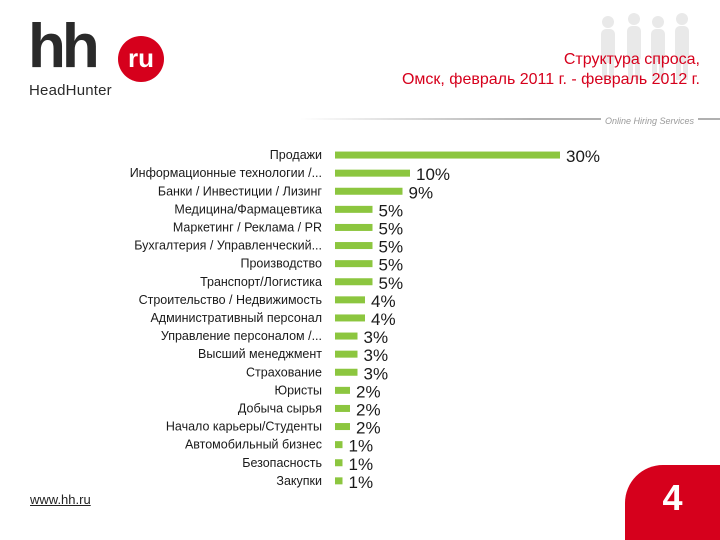  I want to click on tagline: Online Hiring Services, so click(649, 121).